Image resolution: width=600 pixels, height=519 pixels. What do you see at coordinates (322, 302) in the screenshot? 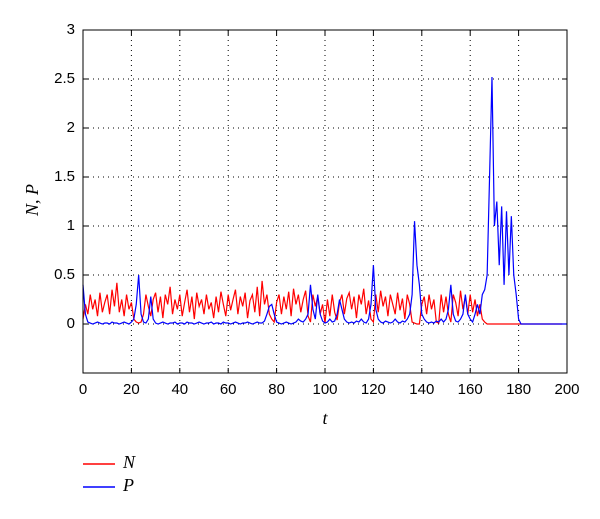
I see `line-series` at bounding box center [322, 302].